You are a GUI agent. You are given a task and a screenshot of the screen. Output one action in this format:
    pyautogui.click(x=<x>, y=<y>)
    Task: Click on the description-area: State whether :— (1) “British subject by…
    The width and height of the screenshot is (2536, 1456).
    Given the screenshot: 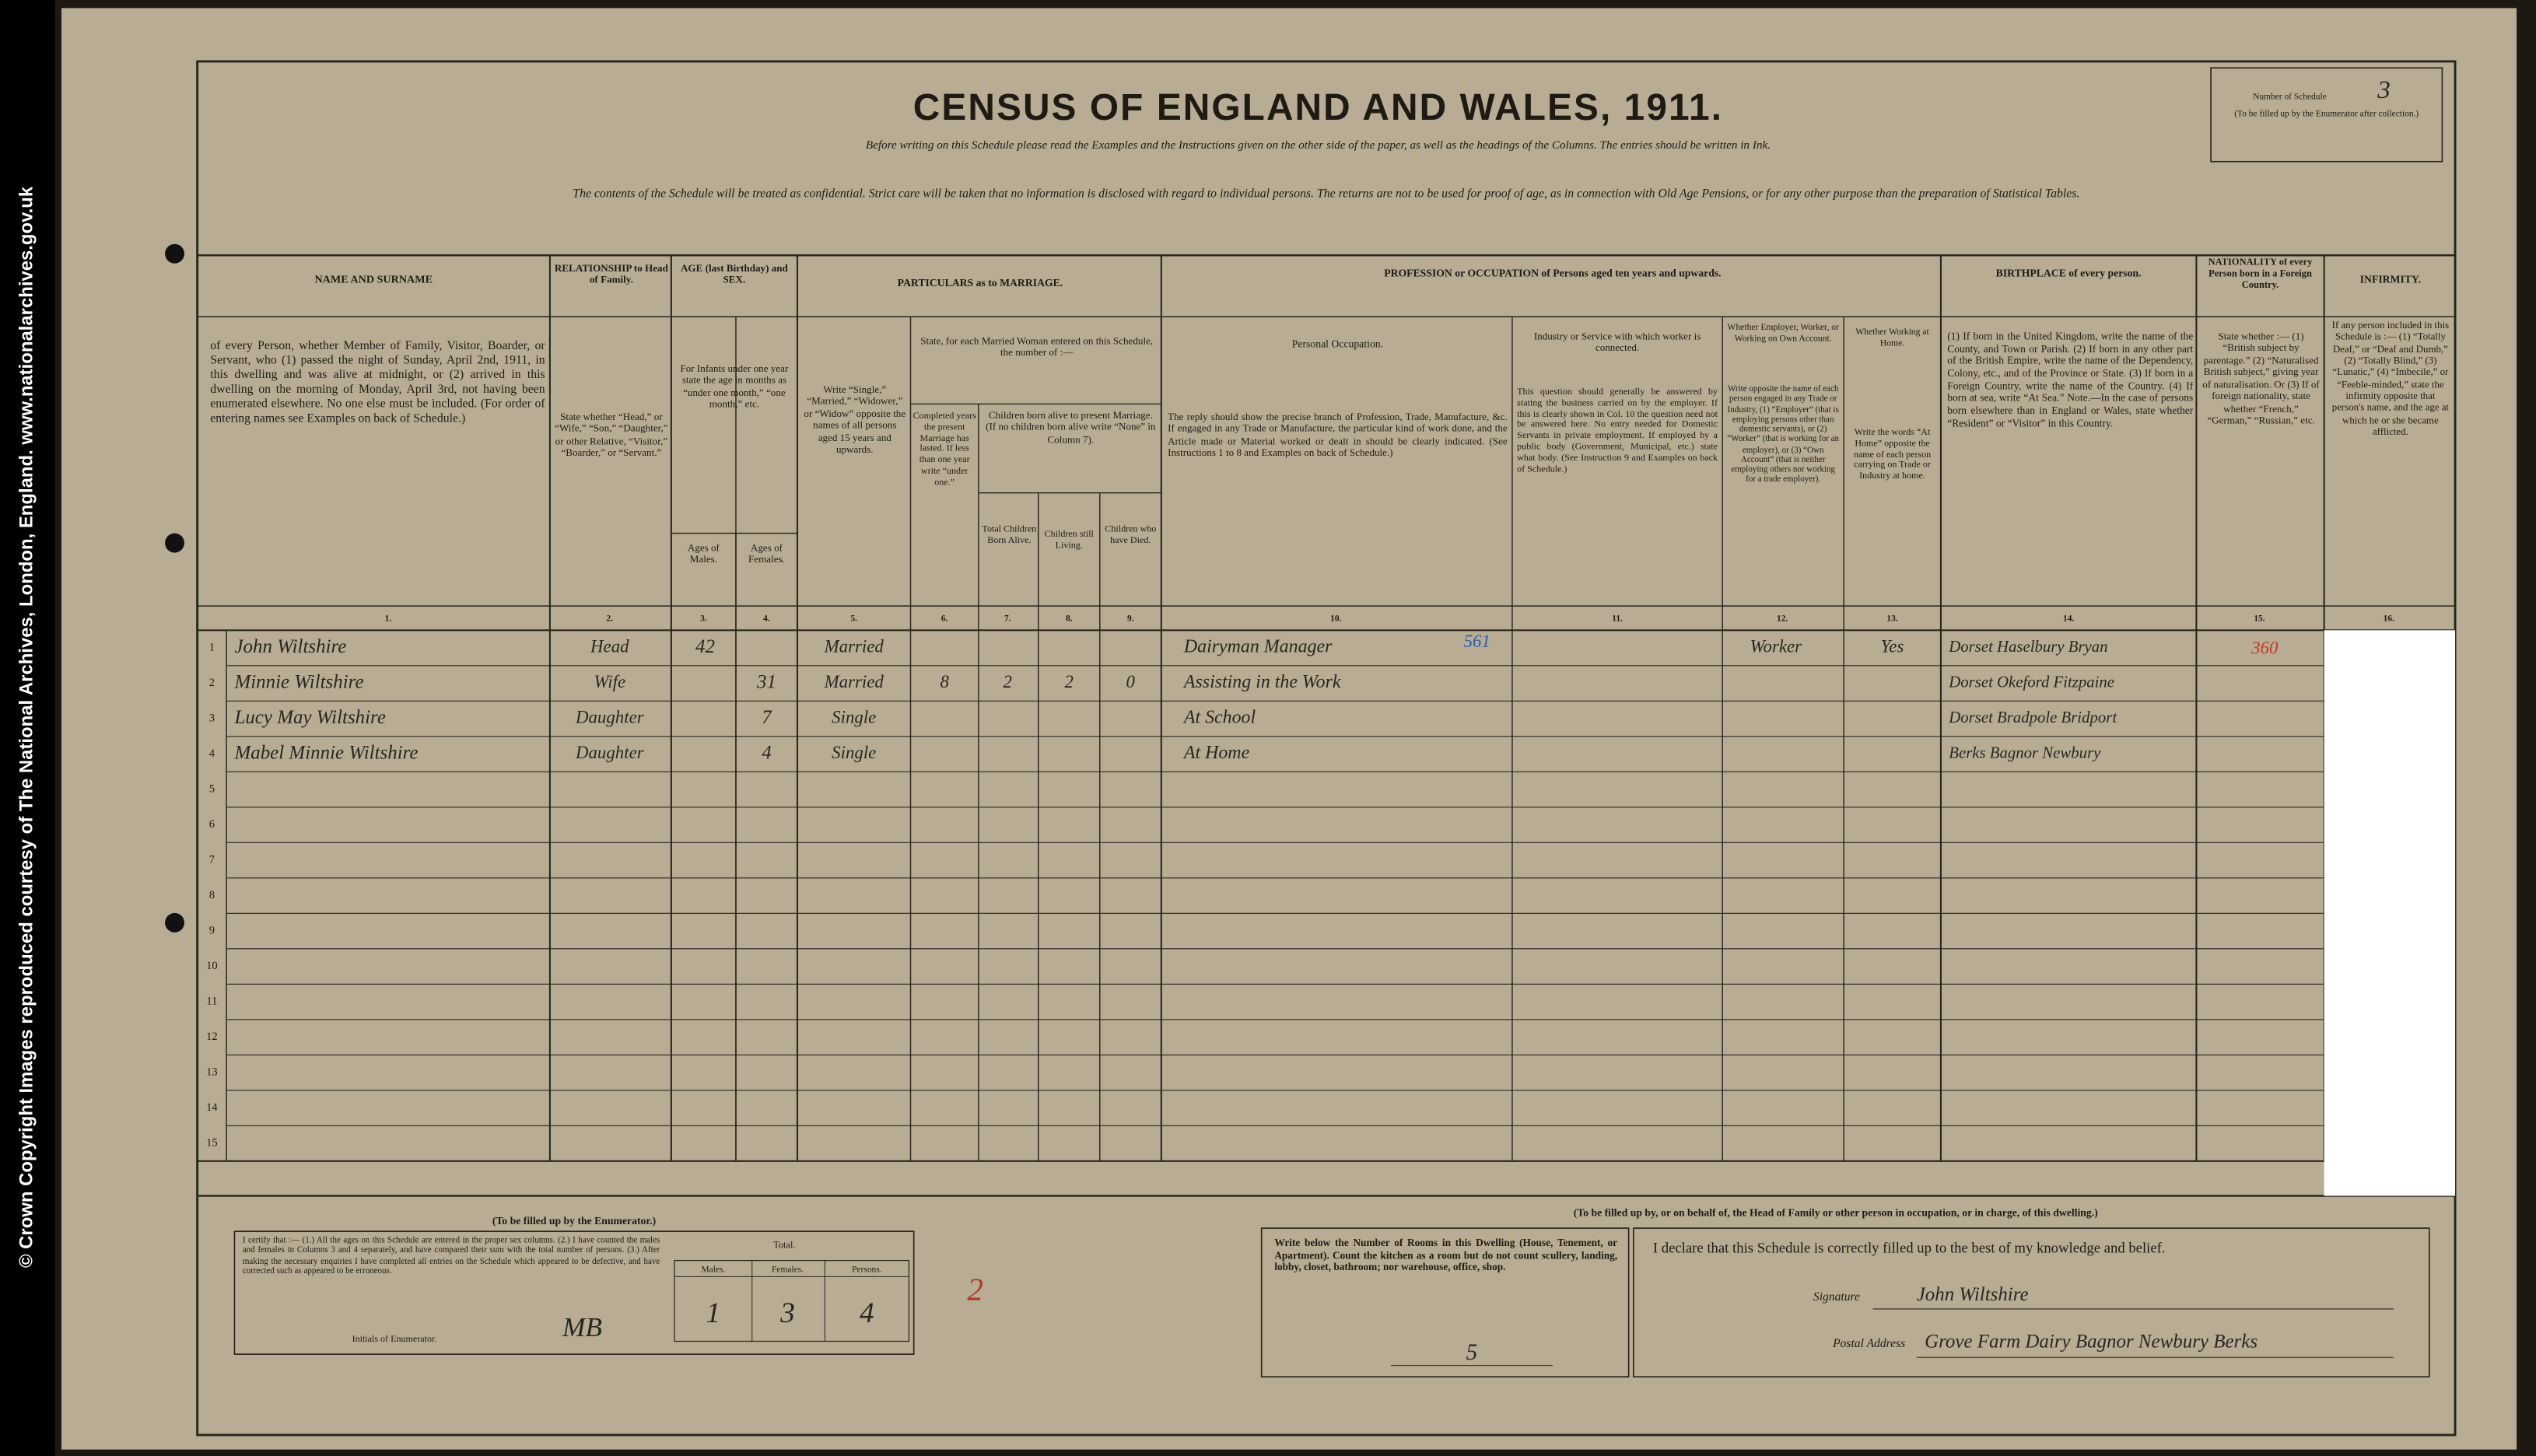 What is the action you would take?
    pyautogui.click(x=2261, y=379)
    